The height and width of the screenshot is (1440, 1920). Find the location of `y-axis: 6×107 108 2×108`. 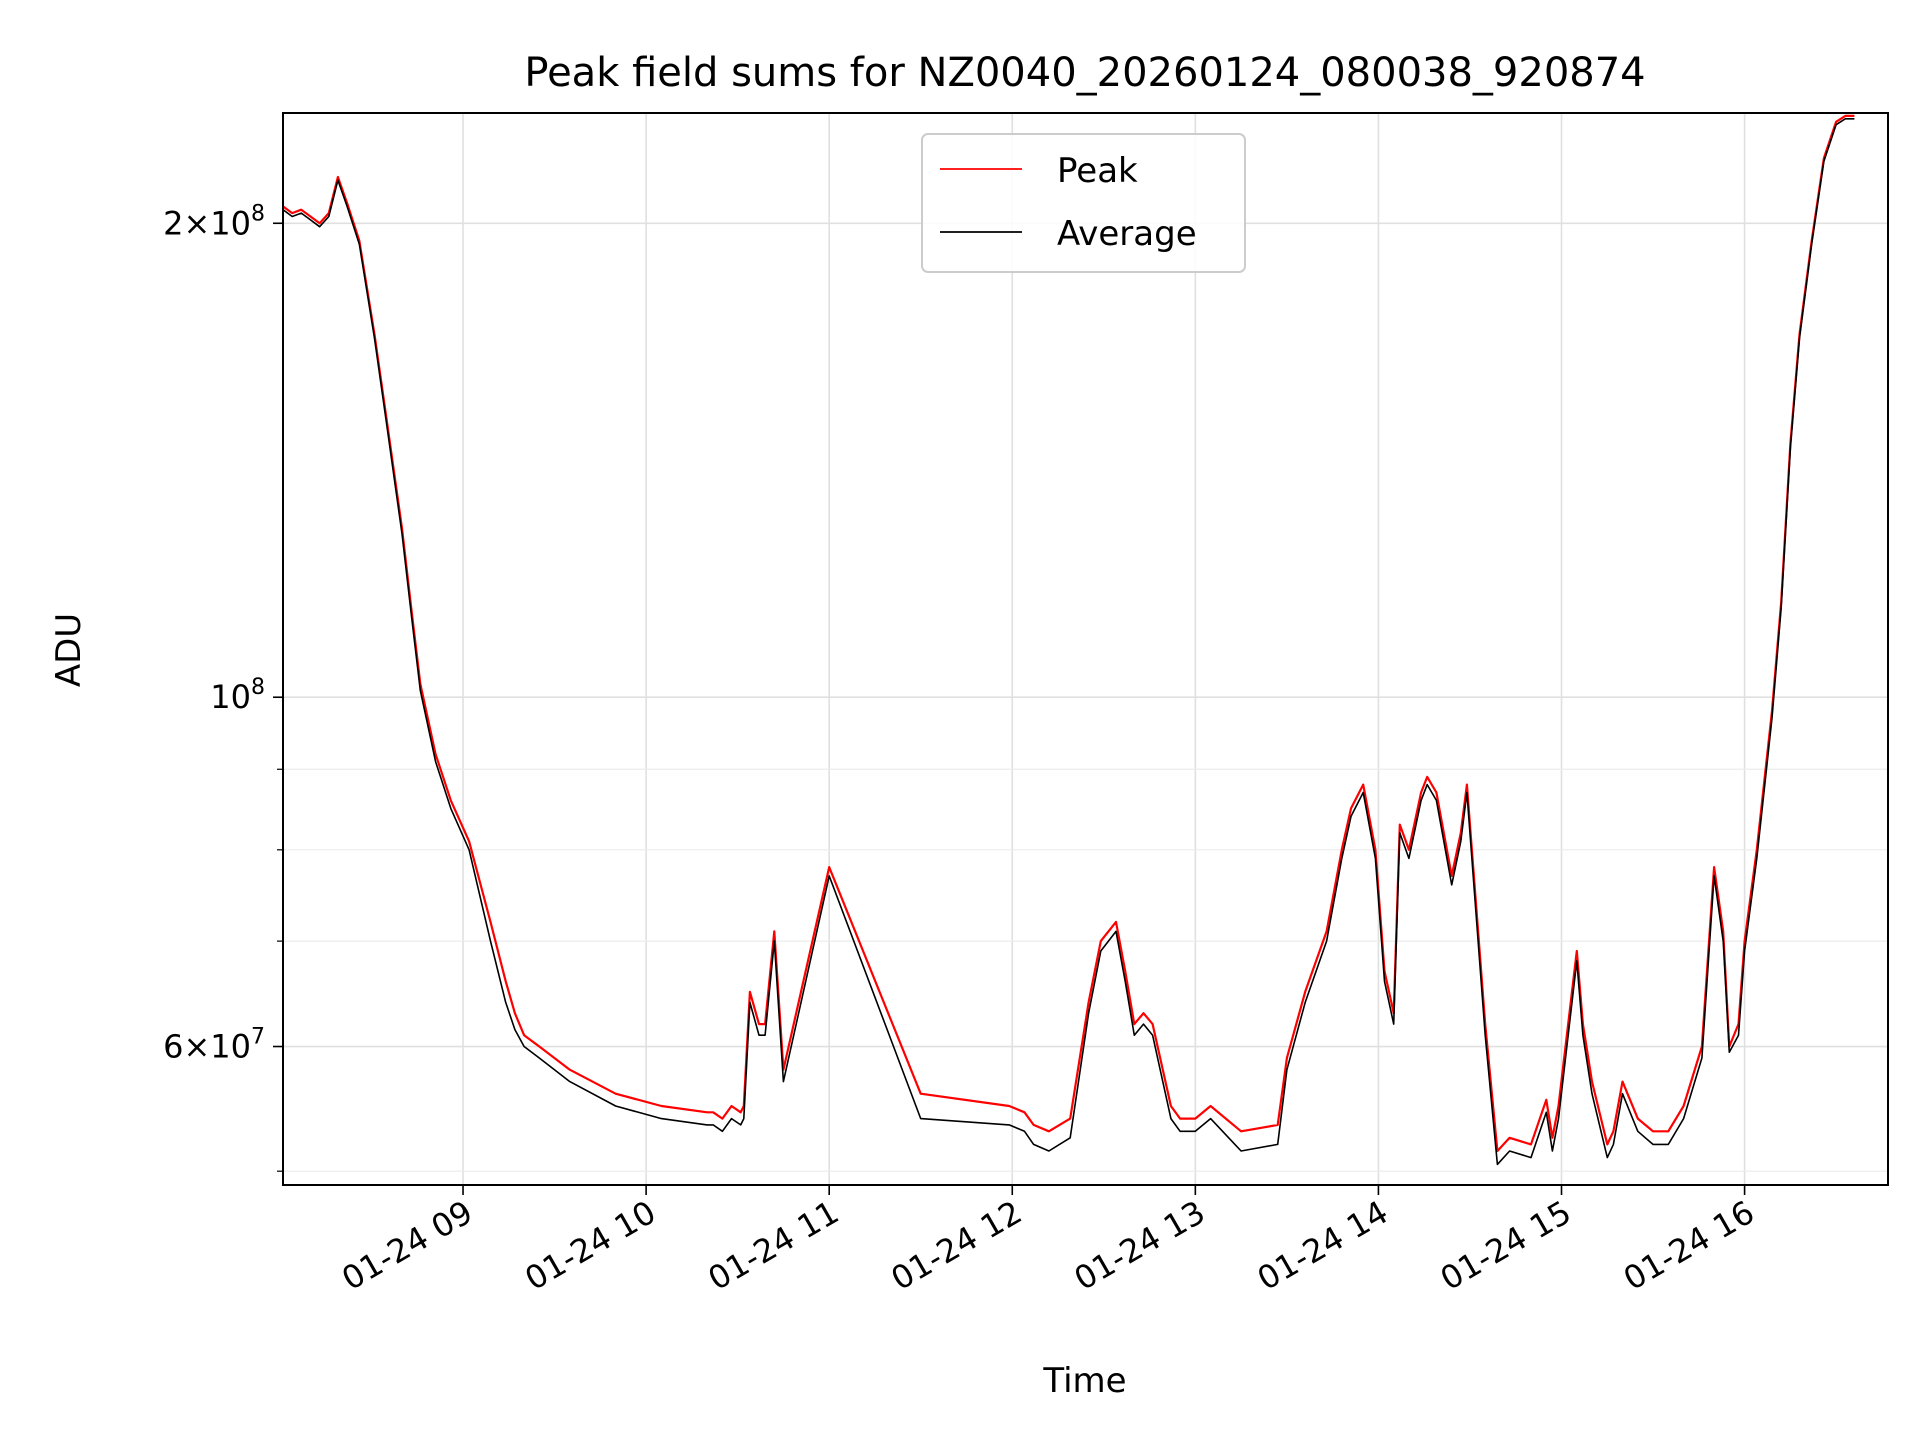

y-axis: 6×107 108 2×108 is located at coordinates (223, 686).